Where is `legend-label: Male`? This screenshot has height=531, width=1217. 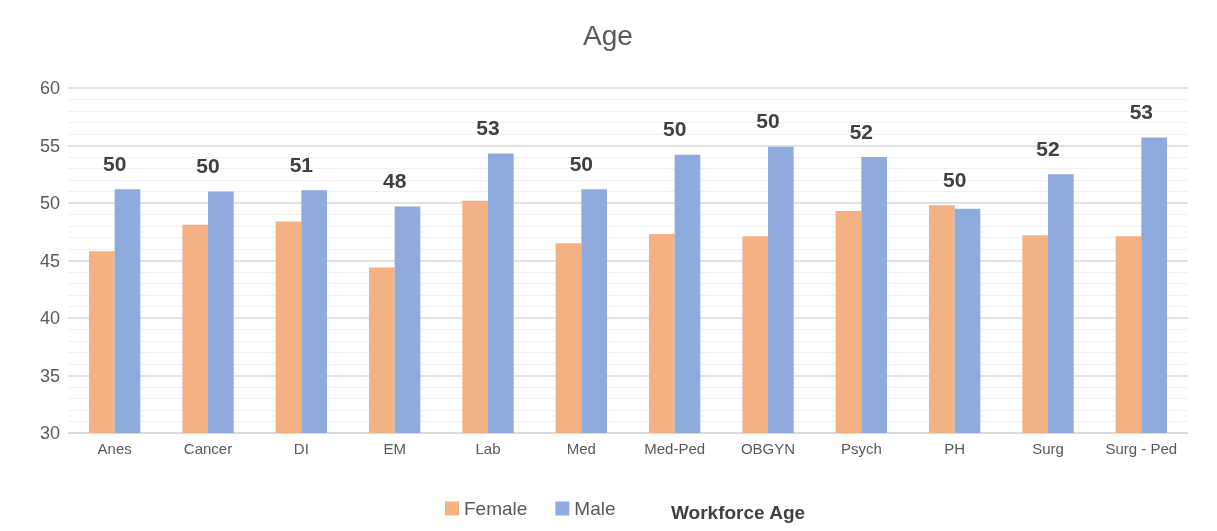 legend-label: Male is located at coordinates (595, 508).